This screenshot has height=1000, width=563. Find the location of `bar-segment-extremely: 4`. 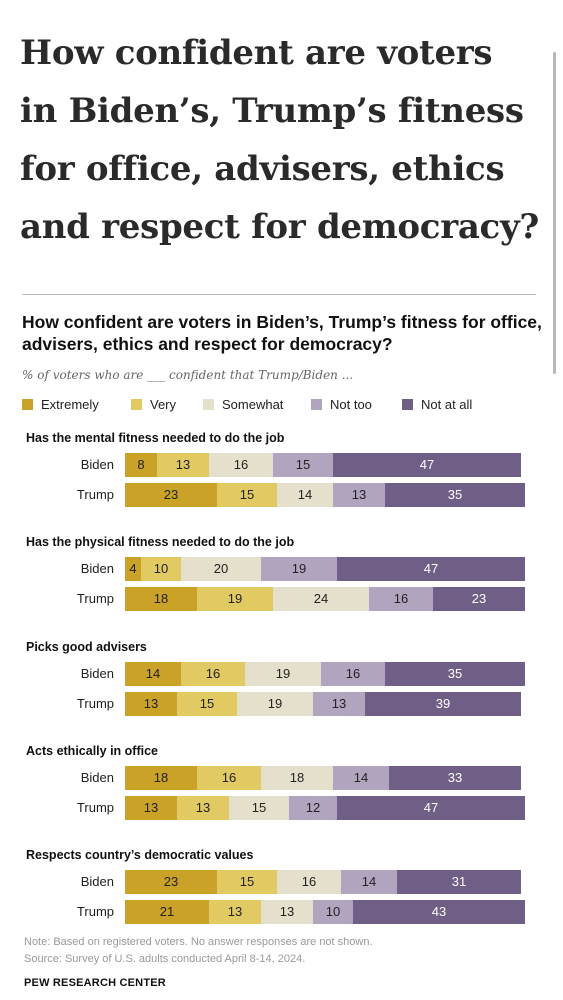

bar-segment-extremely: 4 is located at coordinates (133, 569).